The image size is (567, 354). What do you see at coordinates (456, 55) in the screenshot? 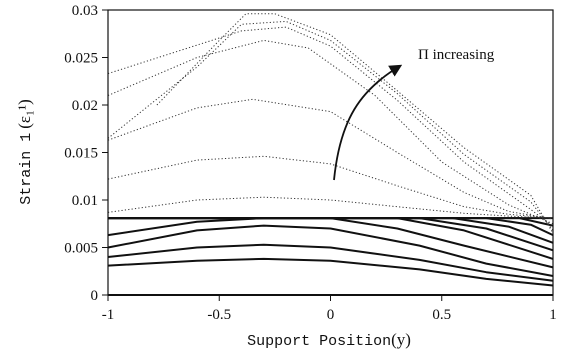
I see `annotation-label: Π increasing` at bounding box center [456, 55].